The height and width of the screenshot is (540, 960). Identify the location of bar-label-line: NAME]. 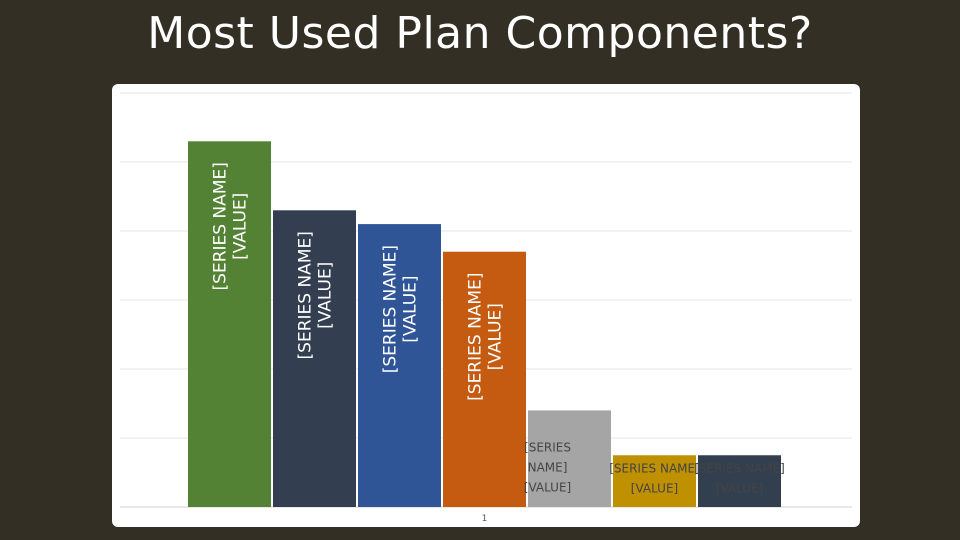
(548, 467).